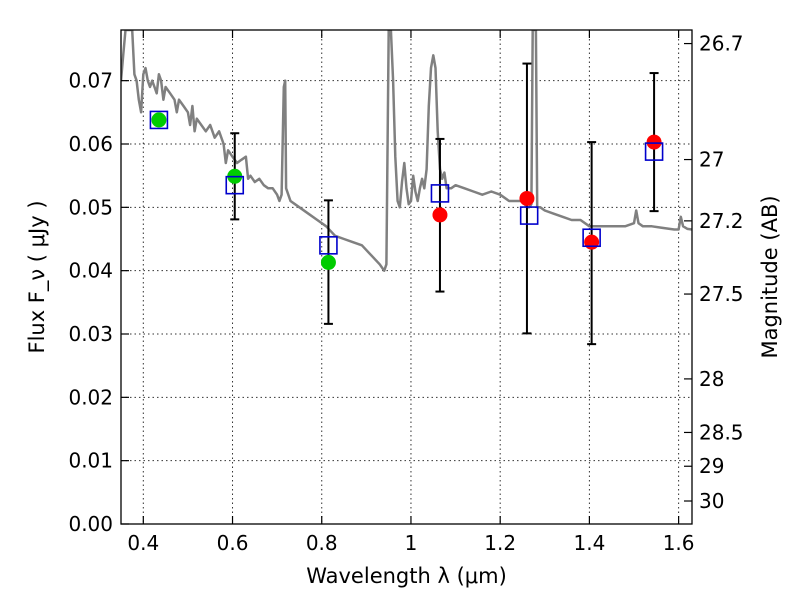 This screenshot has width=800, height=600. Describe the element at coordinates (90, 461) in the screenshot. I see `y-tick-label: 0.01` at that location.